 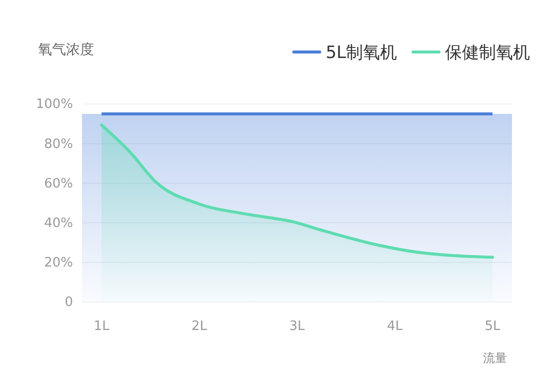 What do you see at coordinates (487, 53) in the screenshot?
I see `legend-label: 保健制氧机` at bounding box center [487, 53].